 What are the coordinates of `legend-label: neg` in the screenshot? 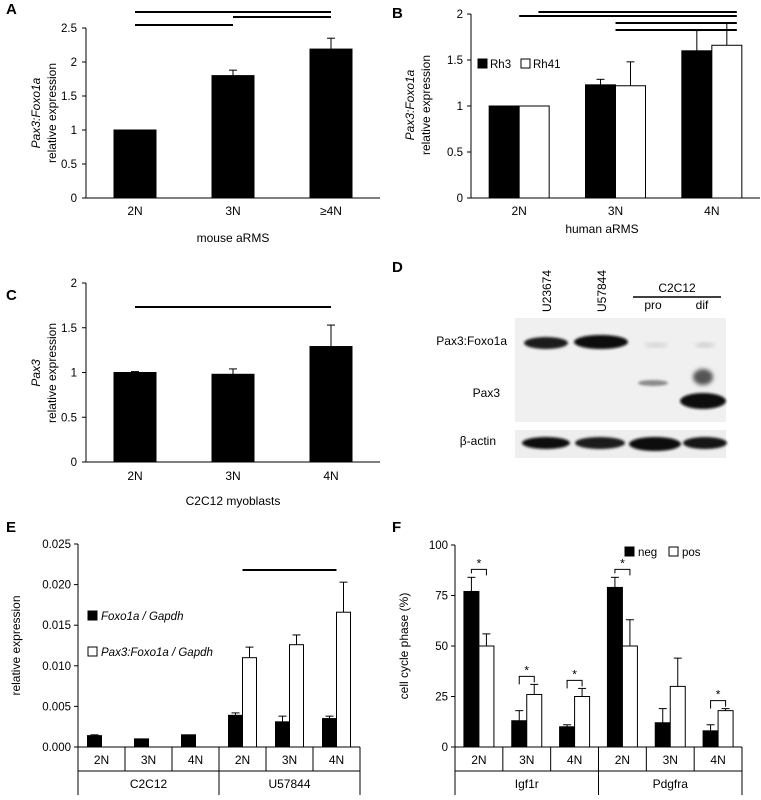 It's located at (647, 553).